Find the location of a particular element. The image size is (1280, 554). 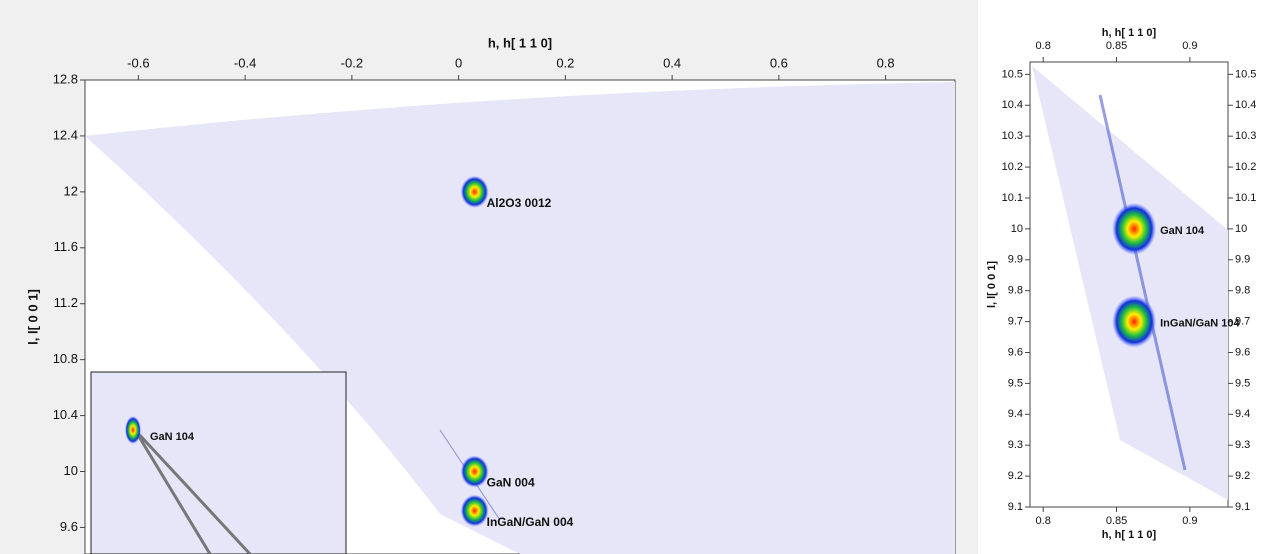

inset-label: GaN 104 is located at coordinates (172, 437).